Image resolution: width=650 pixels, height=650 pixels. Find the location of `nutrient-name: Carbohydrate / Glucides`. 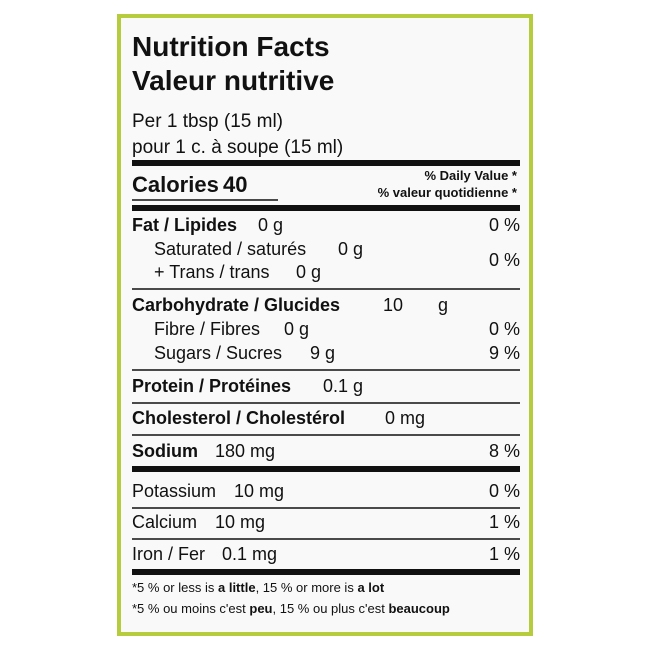

nutrient-name: Carbohydrate / Glucides is located at coordinates (236, 305).